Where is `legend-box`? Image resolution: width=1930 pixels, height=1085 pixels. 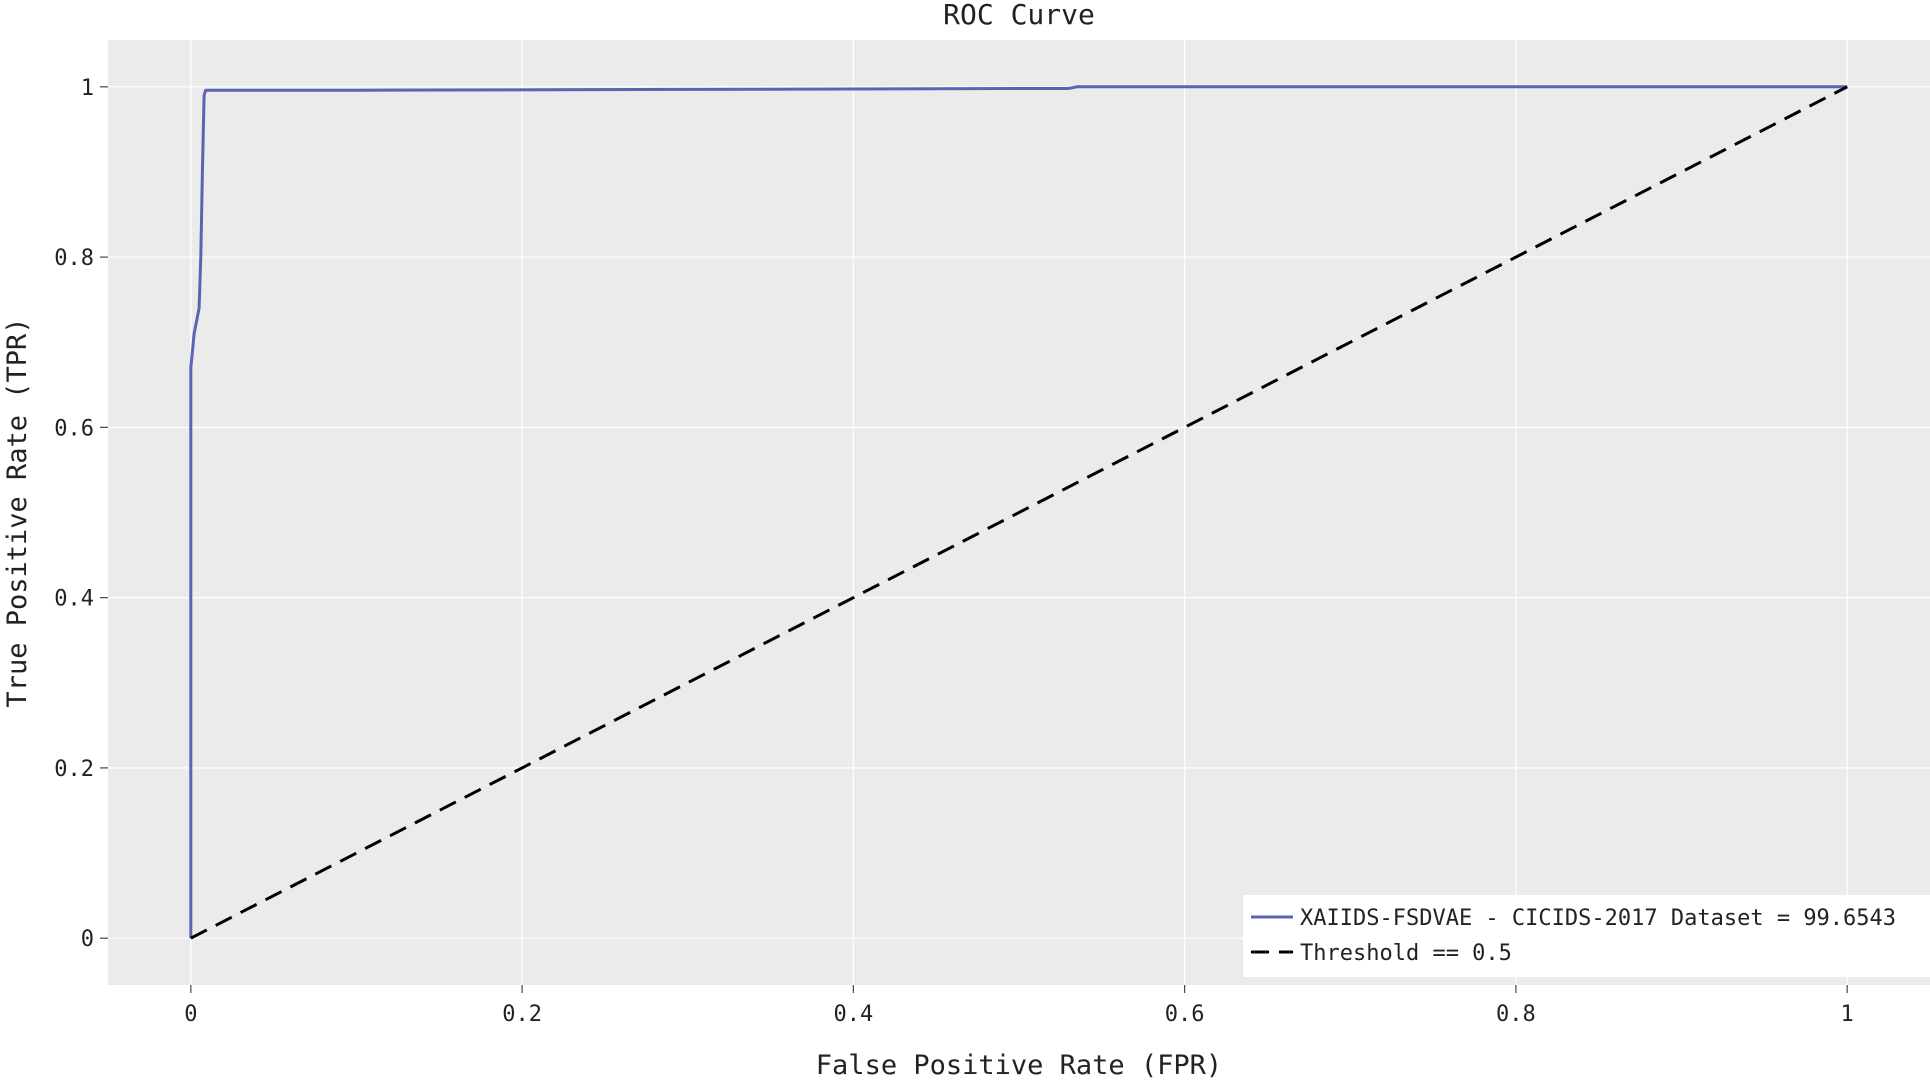 legend-box is located at coordinates (1586, 936).